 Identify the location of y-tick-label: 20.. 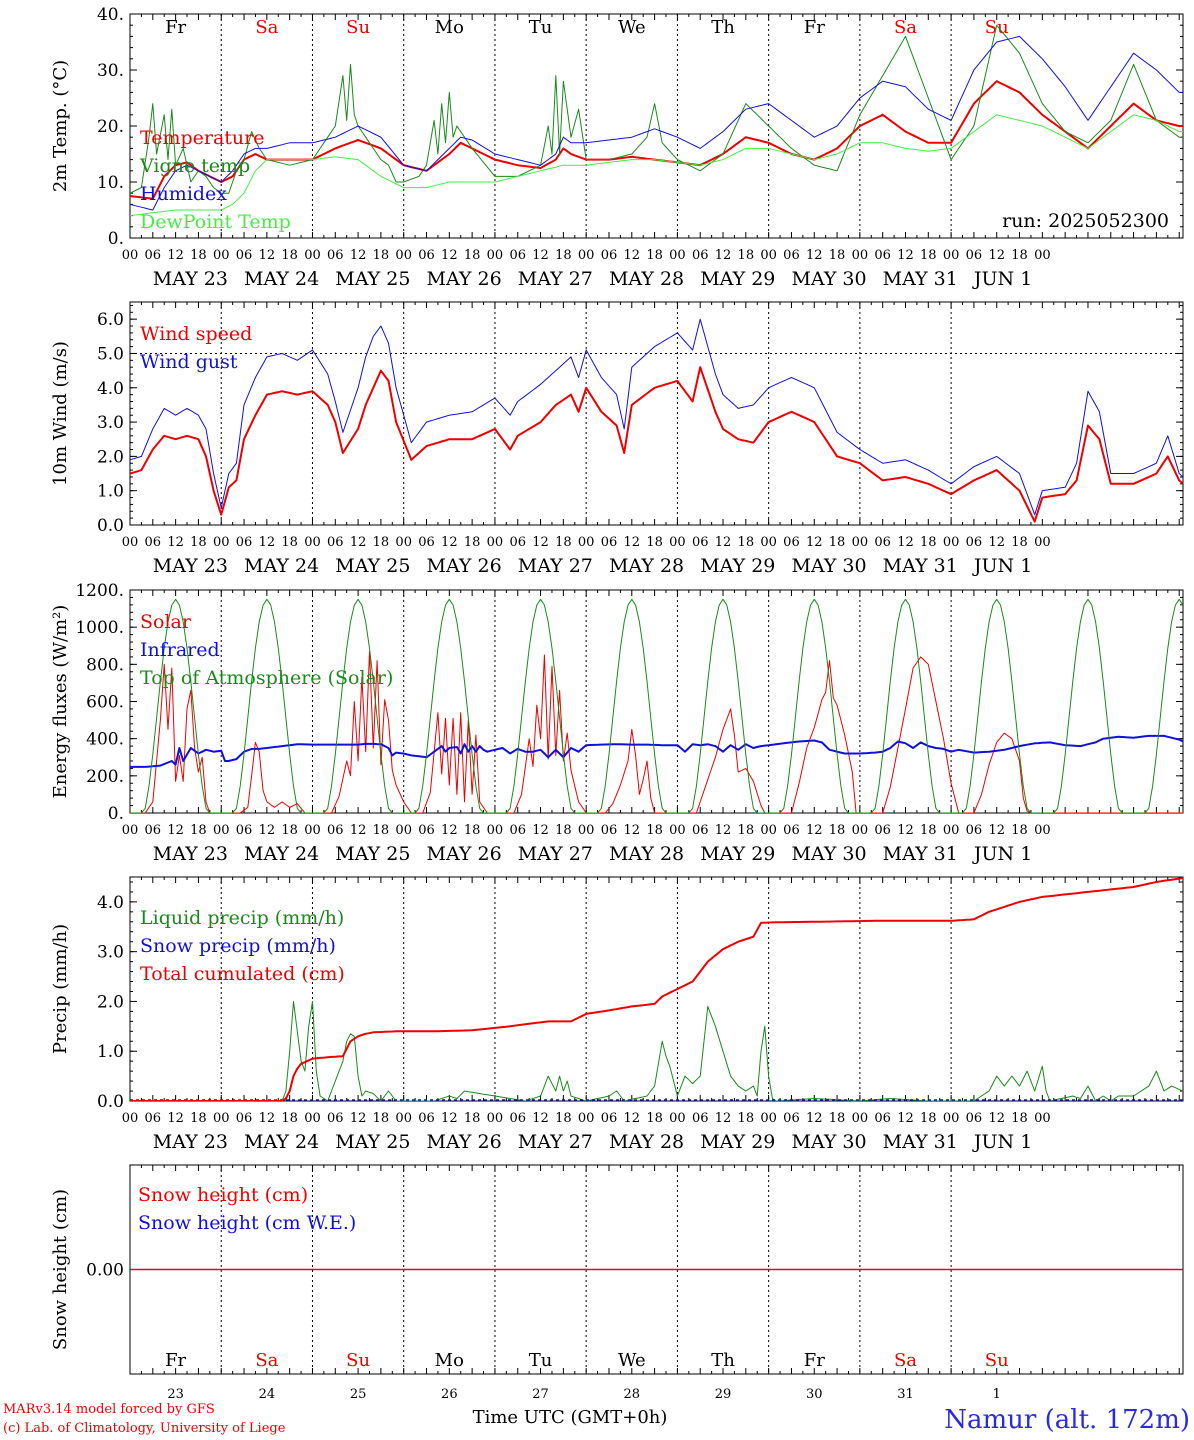
(110, 127).